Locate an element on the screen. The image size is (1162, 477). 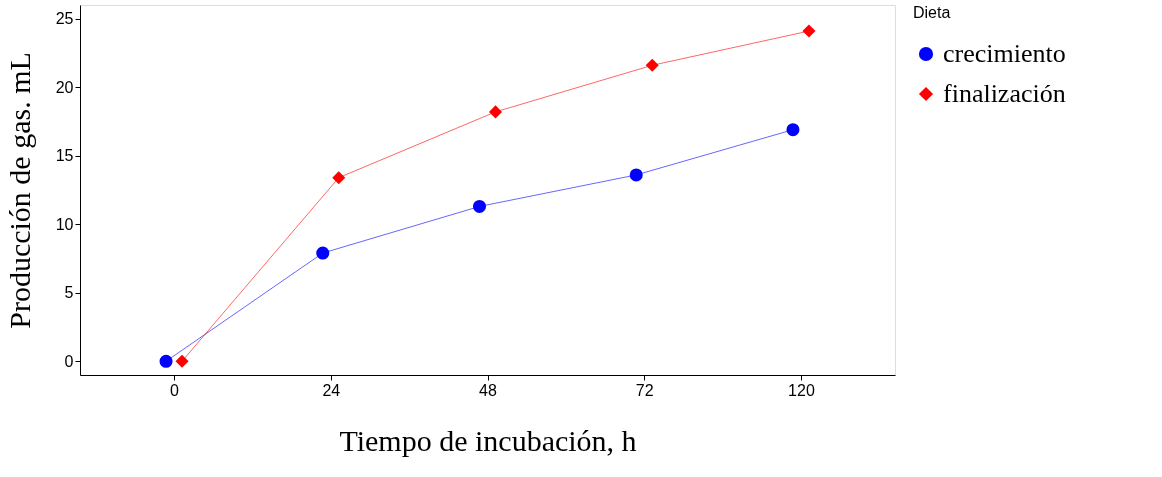
y-tick-label: 25 is located at coordinates (64, 19).